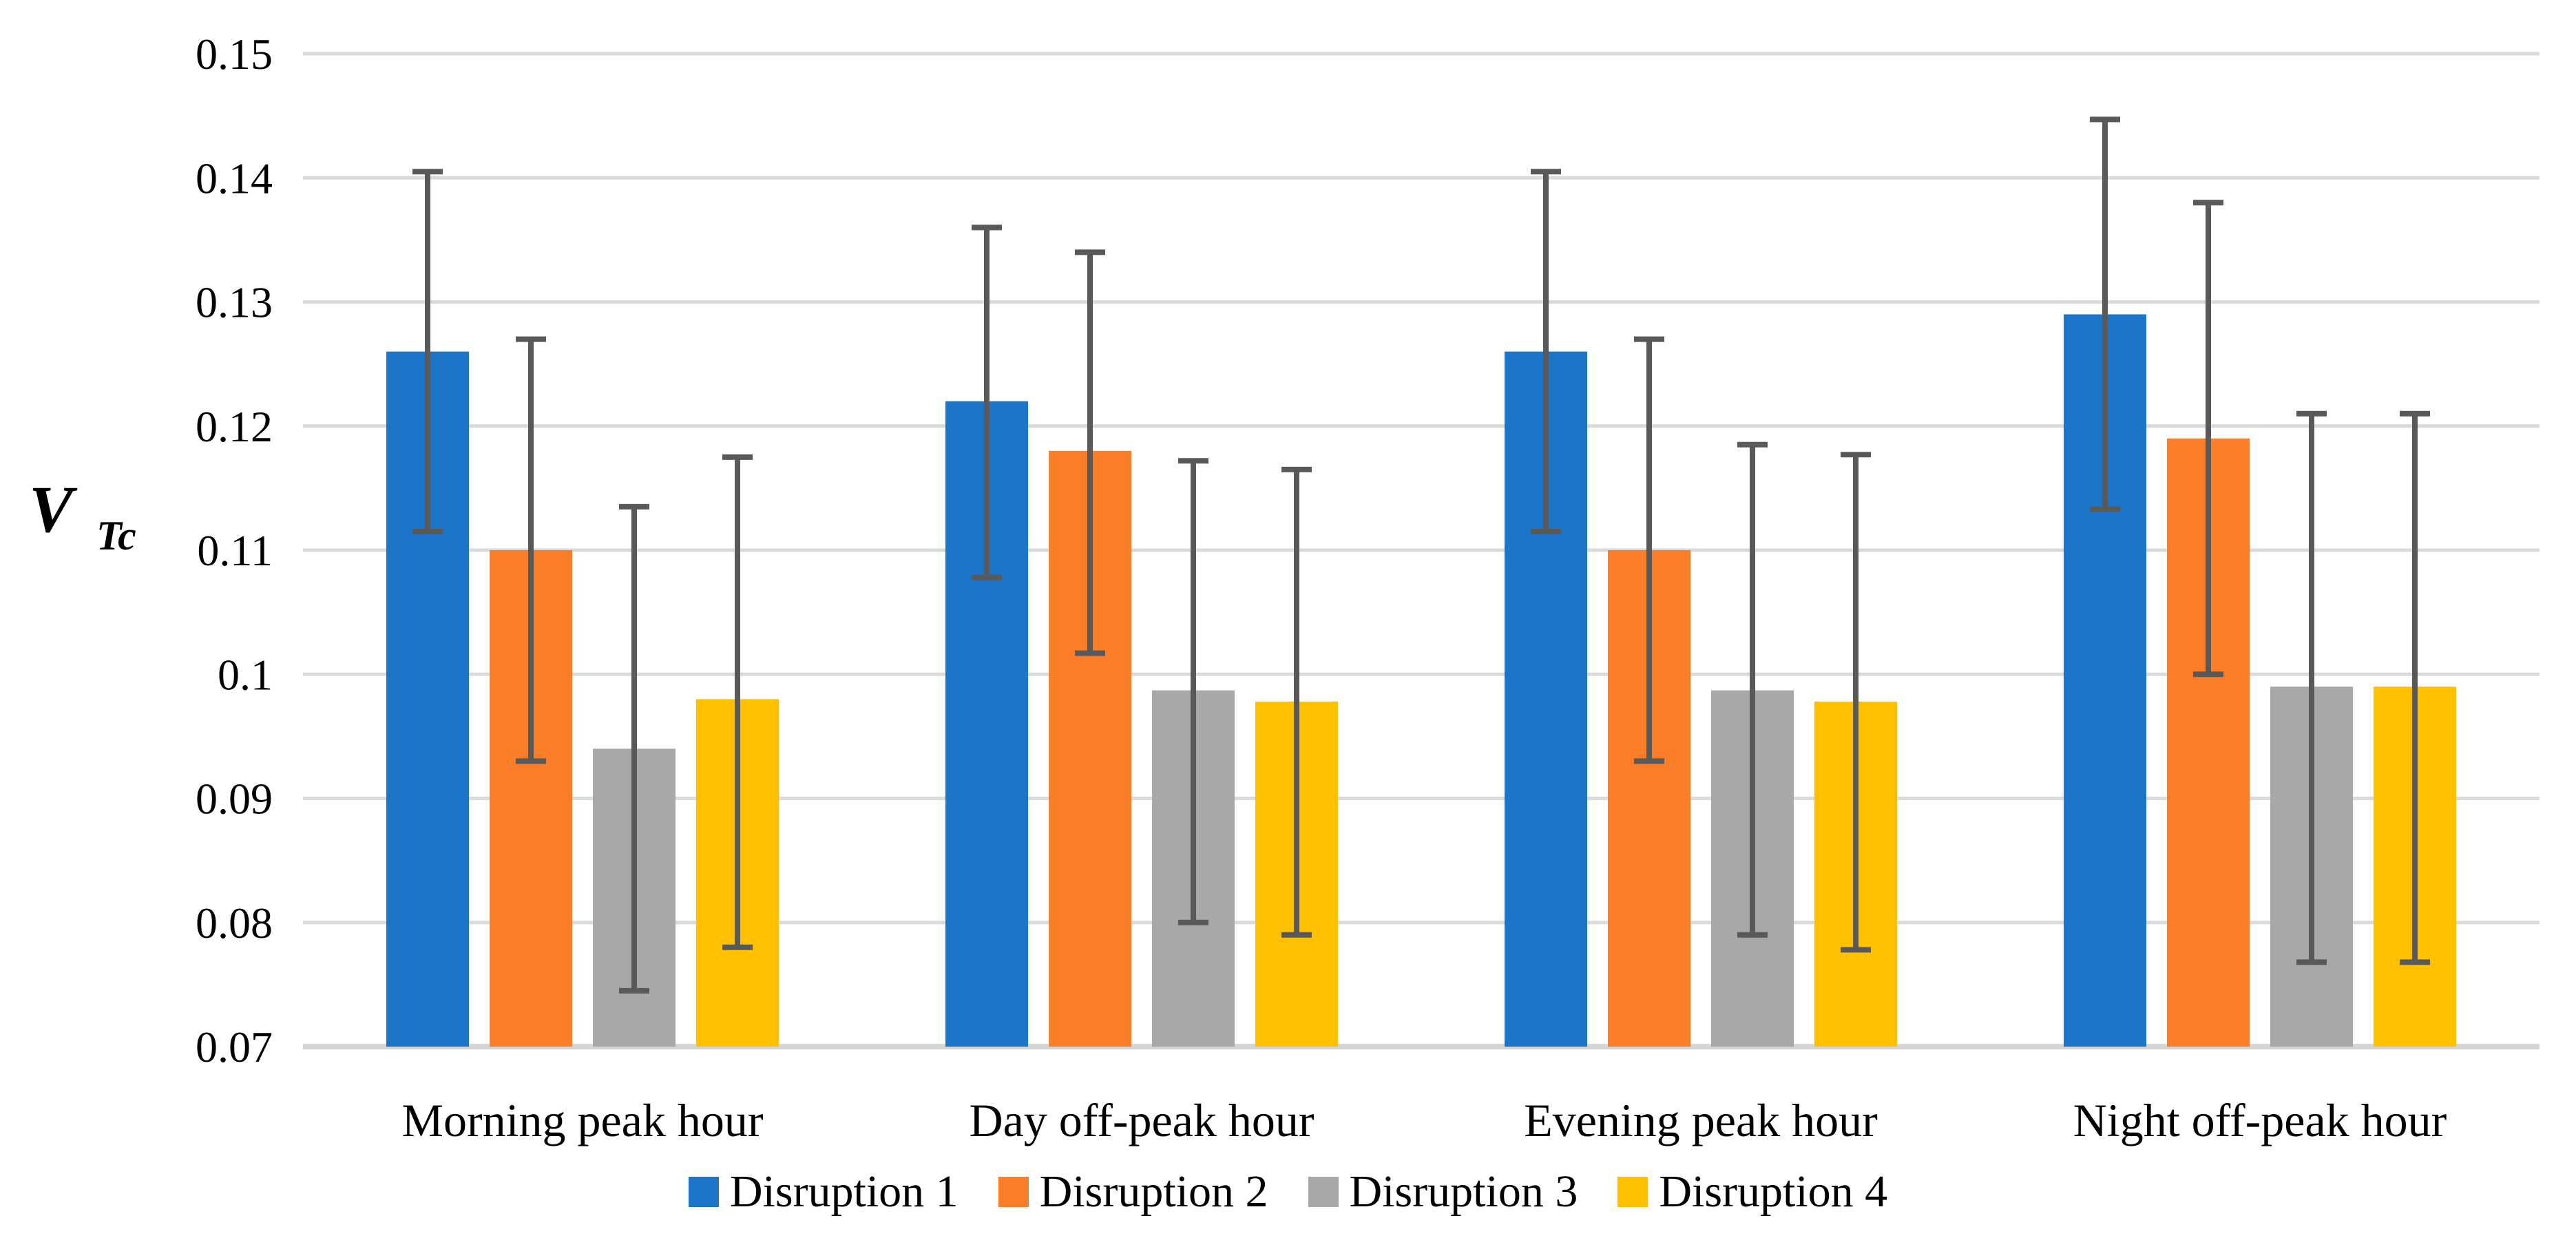  What do you see at coordinates (582, 1120) in the screenshot?
I see `category-label: Morning peak hour` at bounding box center [582, 1120].